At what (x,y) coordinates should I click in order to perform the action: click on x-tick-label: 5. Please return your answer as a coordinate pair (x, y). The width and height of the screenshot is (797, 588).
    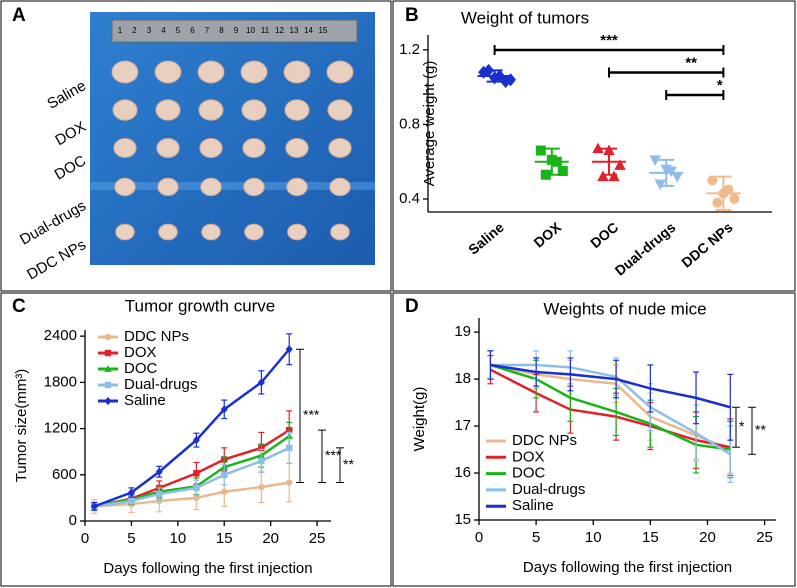
    Looking at the image, I should click on (131, 538).